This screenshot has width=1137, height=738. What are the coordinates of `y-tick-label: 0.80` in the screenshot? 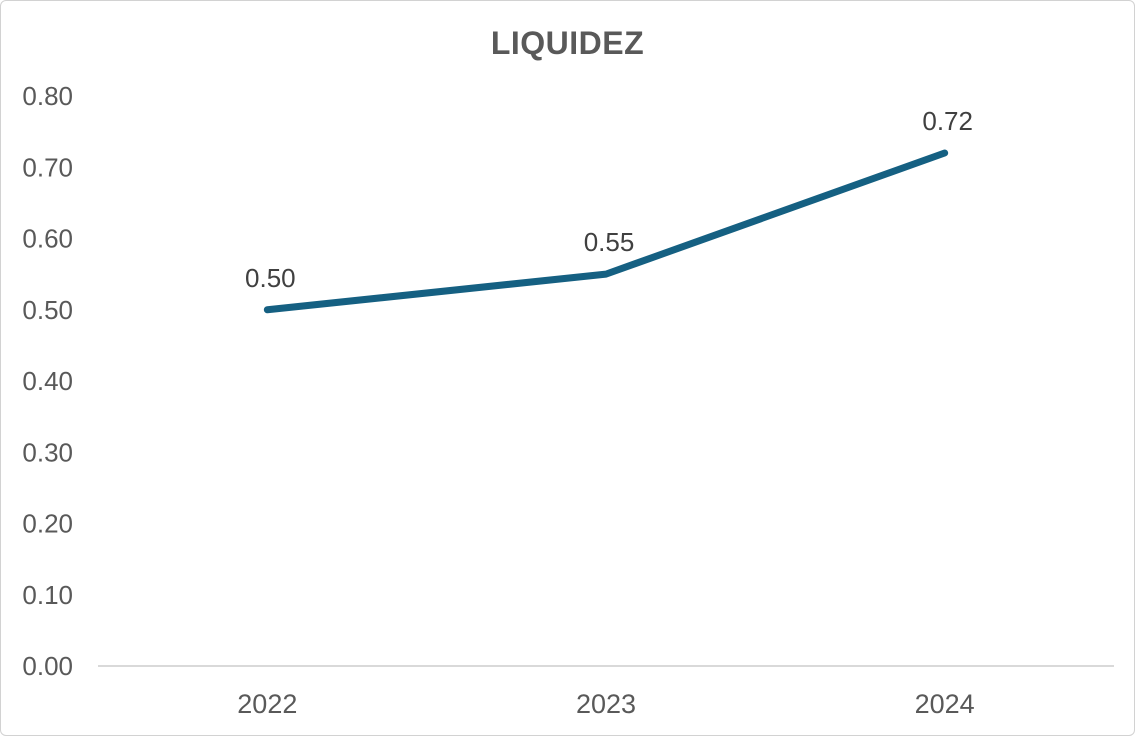 It's located at (47, 96).